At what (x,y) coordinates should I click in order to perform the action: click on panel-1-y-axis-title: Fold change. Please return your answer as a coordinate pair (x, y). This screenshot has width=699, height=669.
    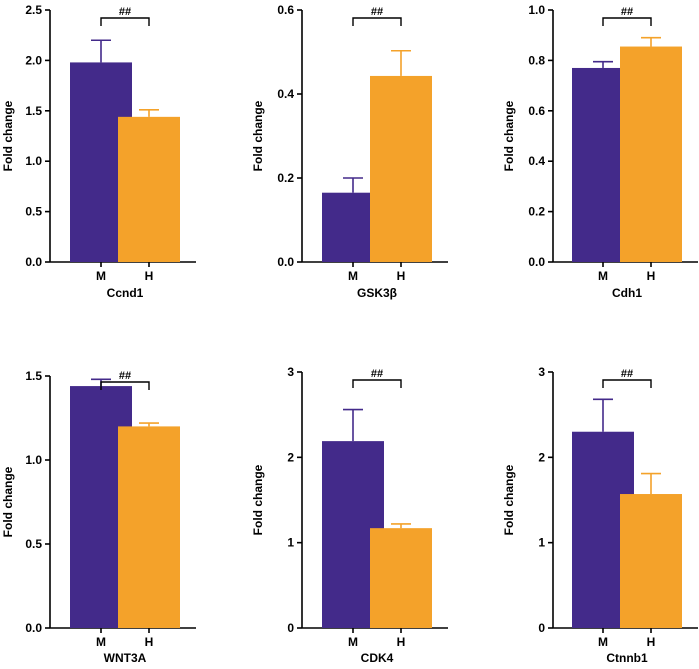
    Looking at the image, I should click on (8, 135).